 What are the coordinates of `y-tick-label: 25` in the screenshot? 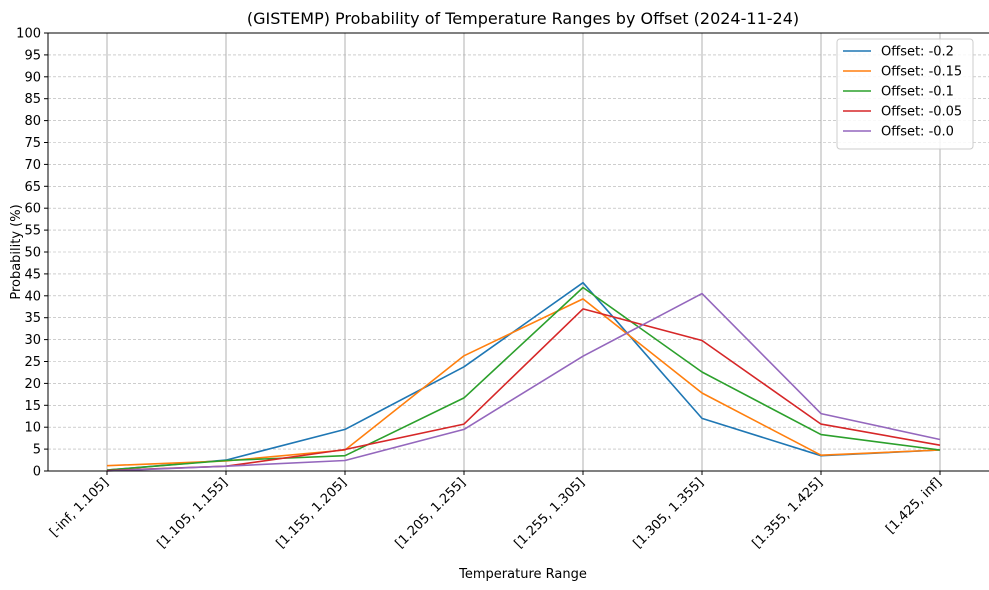 It's located at (32, 362).